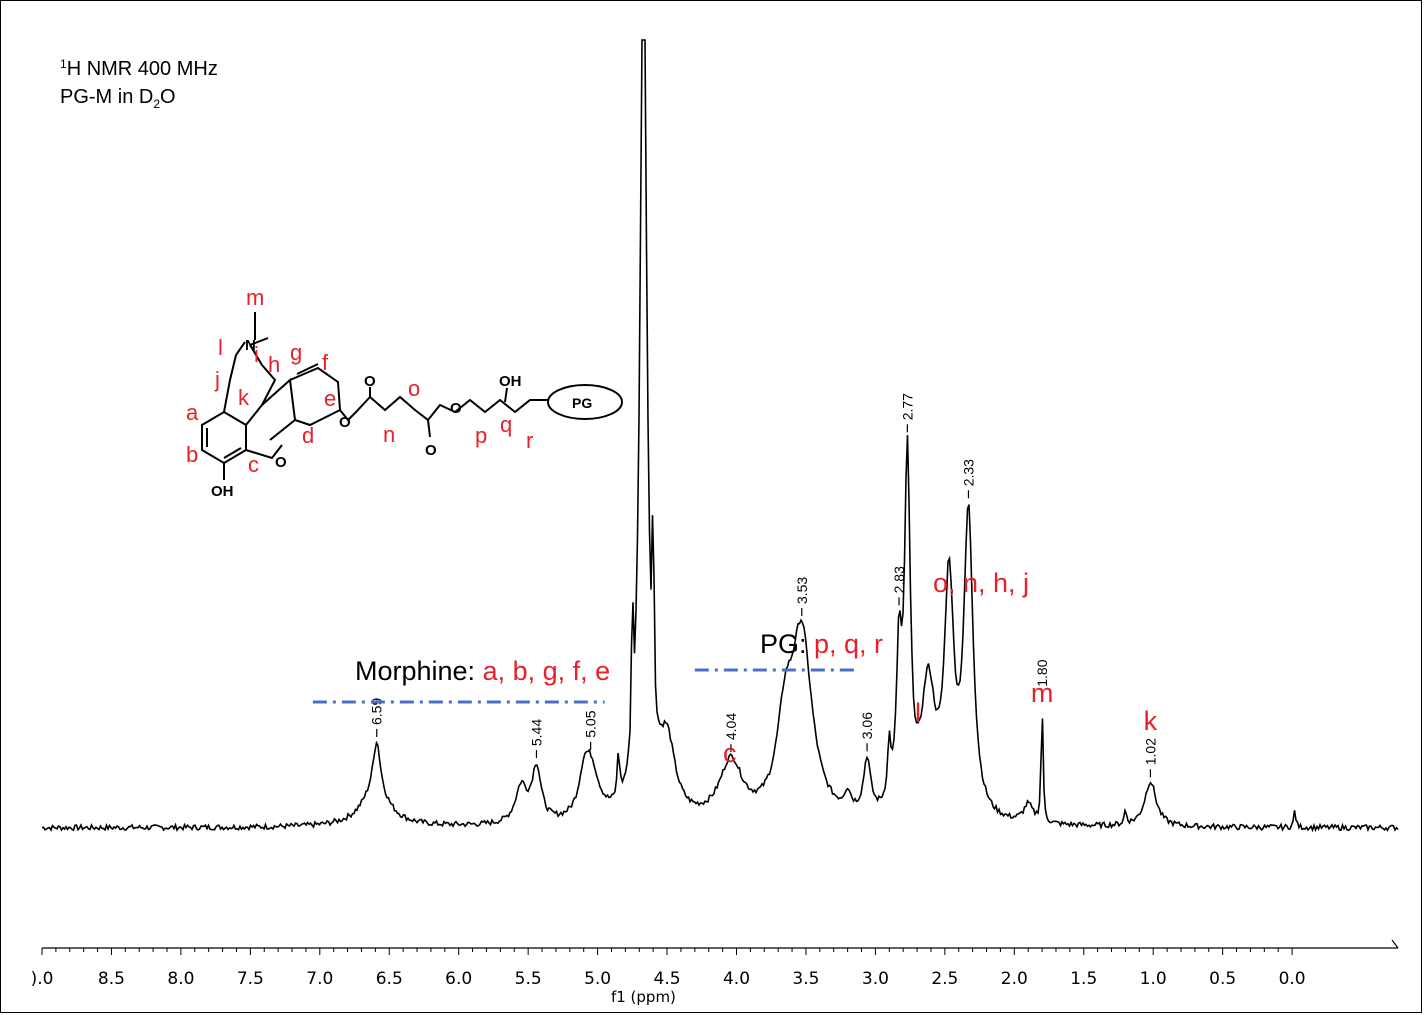 The height and width of the screenshot is (1015, 1424). I want to click on x-tick-label: 7.0, so click(319, 979).